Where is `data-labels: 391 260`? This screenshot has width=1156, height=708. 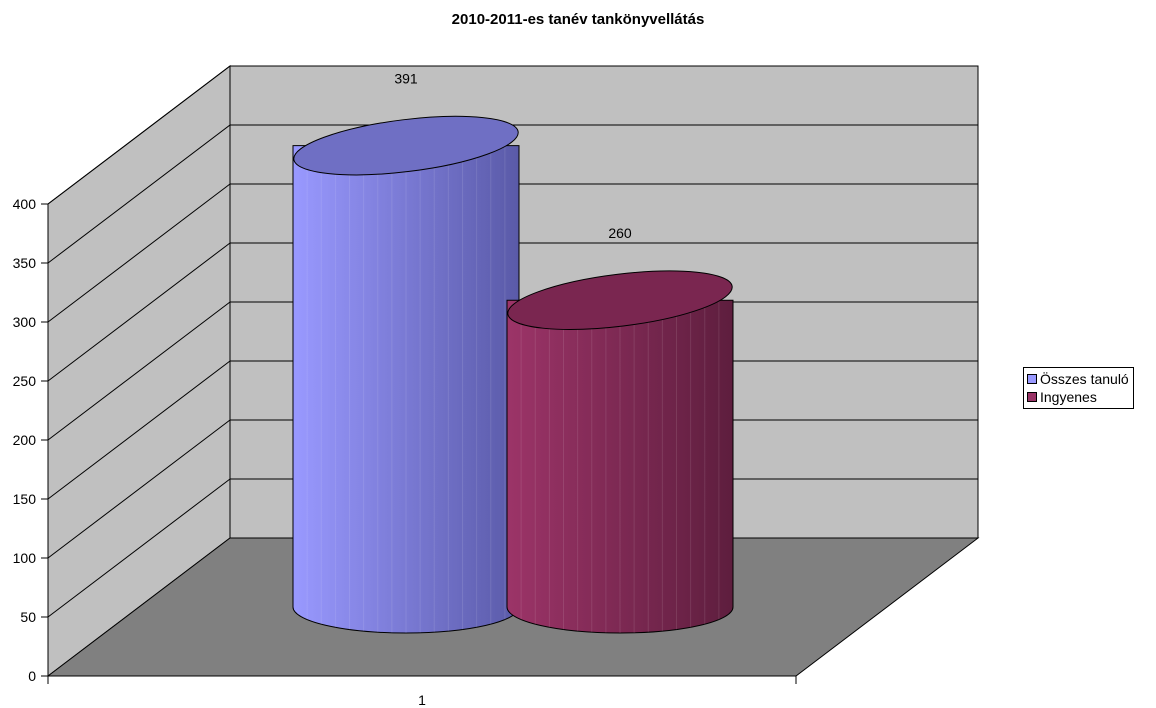 data-labels: 391 260 is located at coordinates (513, 156).